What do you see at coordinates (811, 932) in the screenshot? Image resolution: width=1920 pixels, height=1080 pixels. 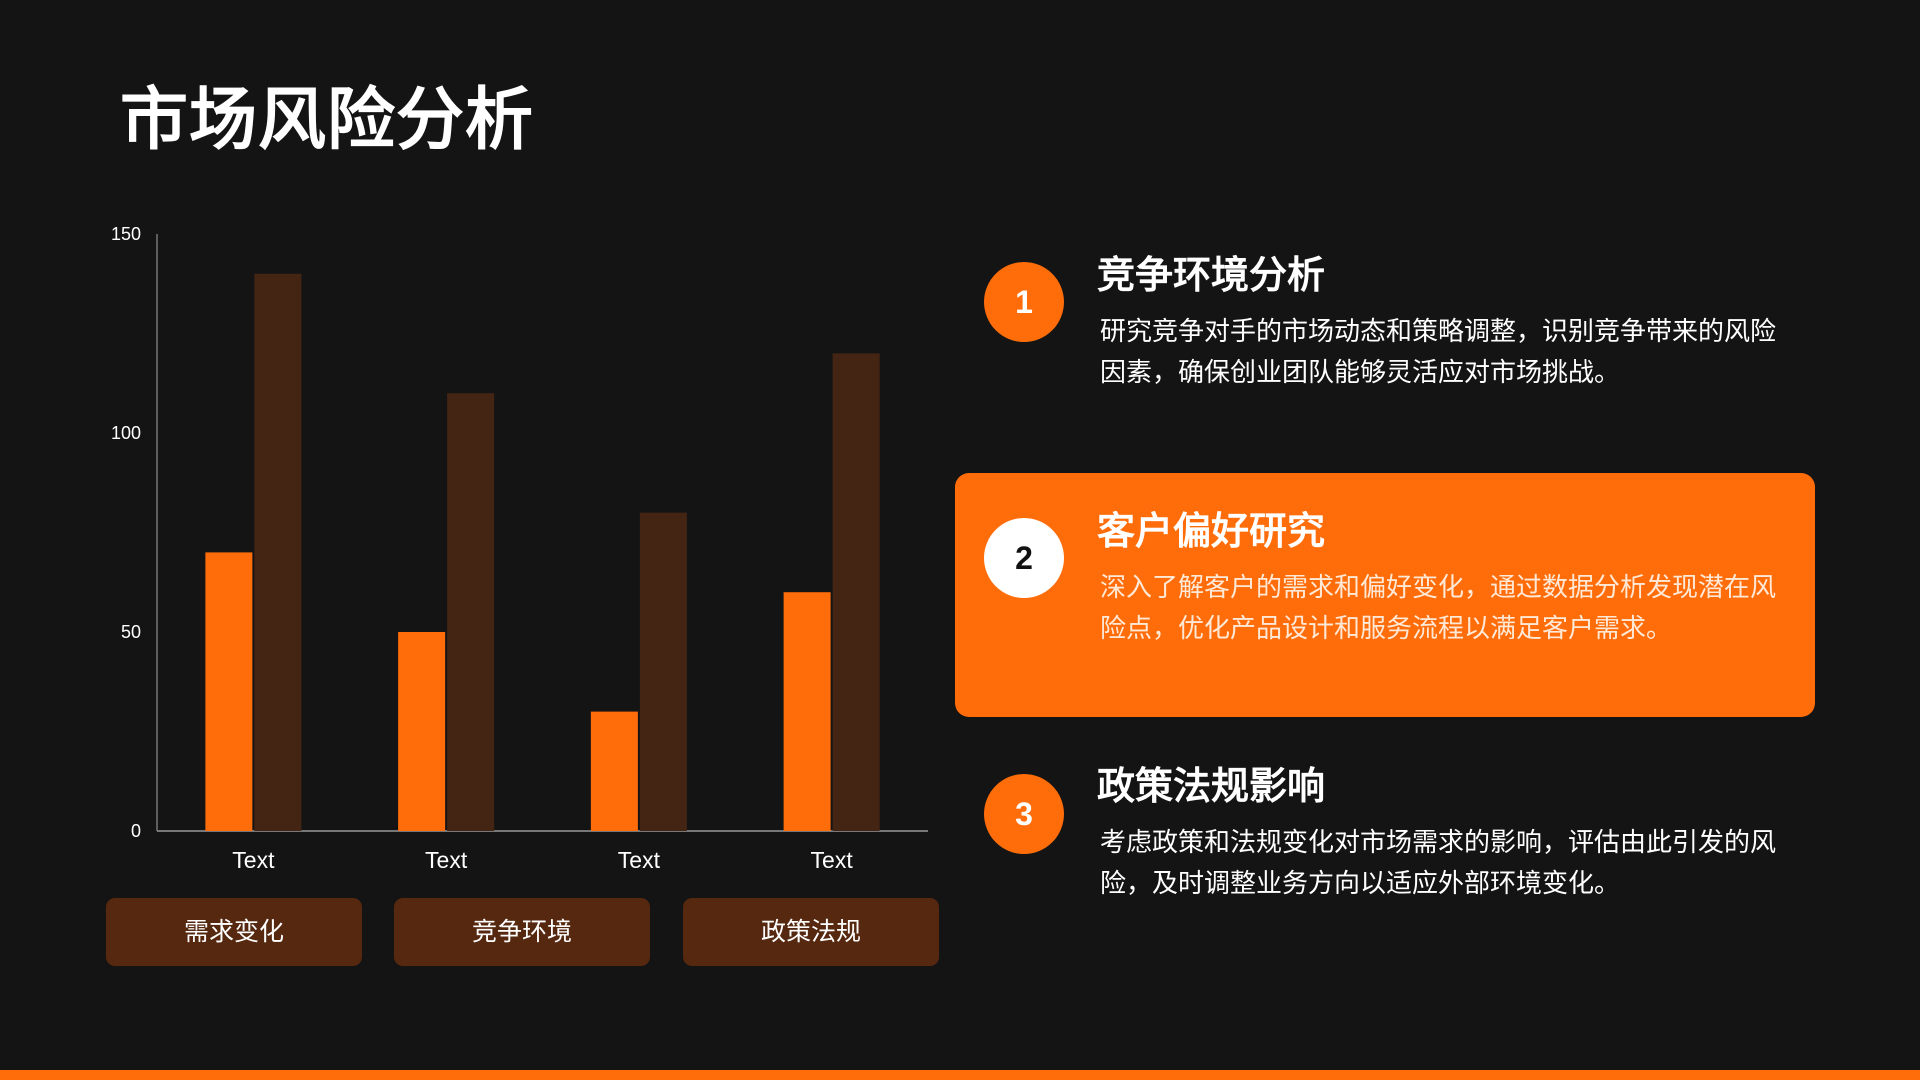 I see `tag-policy: 政策法规` at bounding box center [811, 932].